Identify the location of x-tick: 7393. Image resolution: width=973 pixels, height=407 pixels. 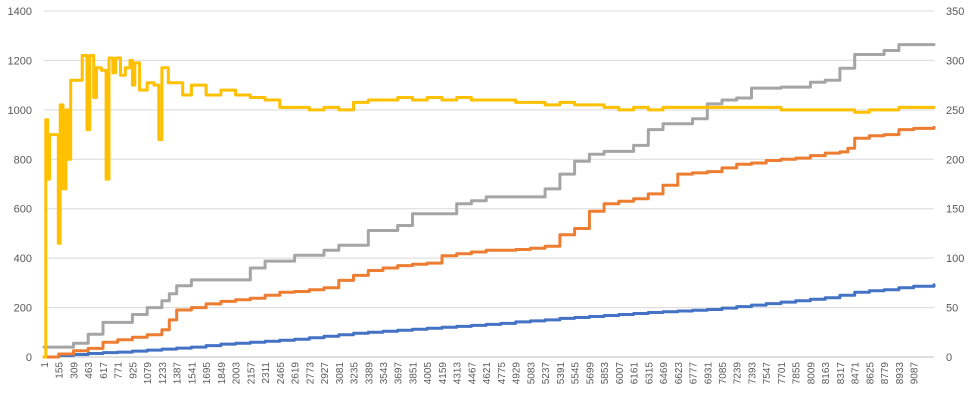
(752, 373).